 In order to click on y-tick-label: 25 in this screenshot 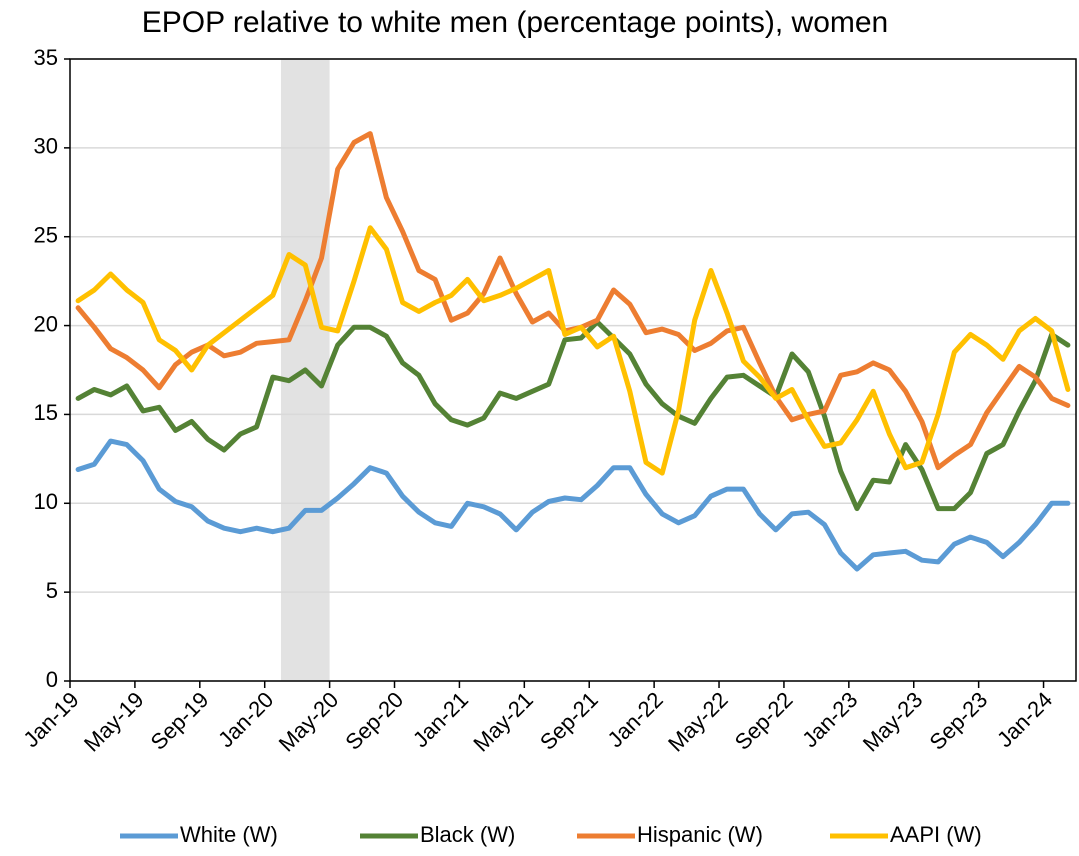, I will do `click(46, 235)`.